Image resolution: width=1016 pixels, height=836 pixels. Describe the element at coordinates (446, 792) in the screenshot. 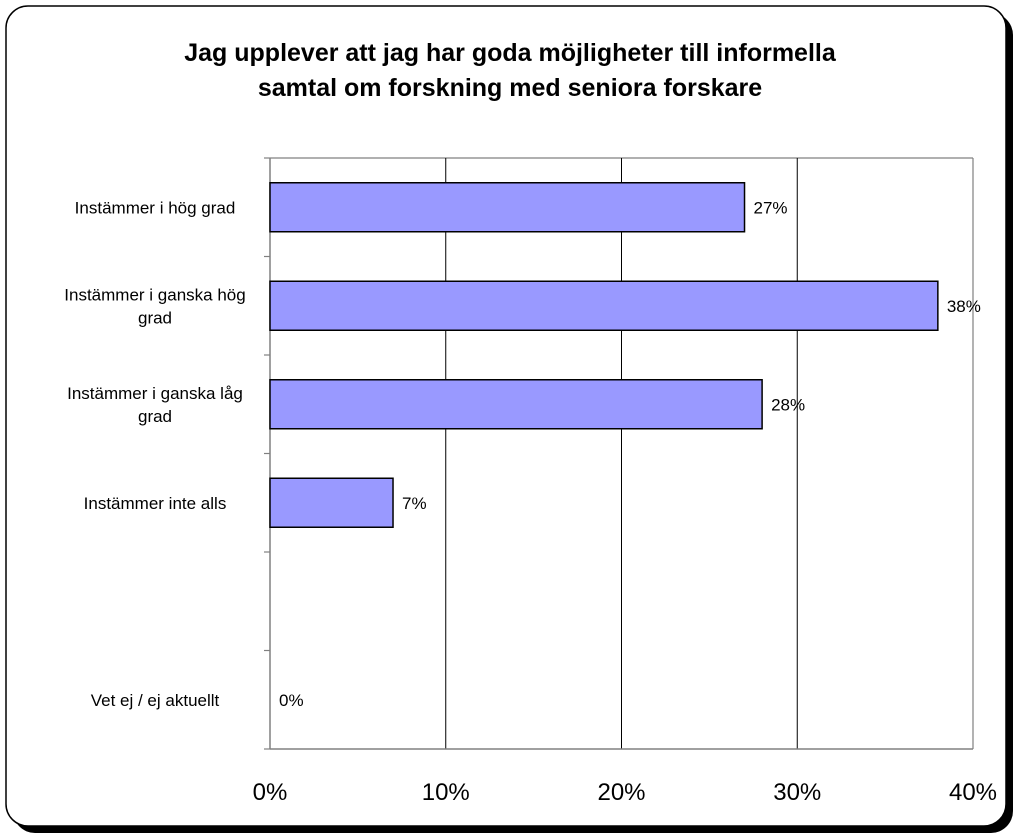

I see `x-tick-label: 10%` at that location.